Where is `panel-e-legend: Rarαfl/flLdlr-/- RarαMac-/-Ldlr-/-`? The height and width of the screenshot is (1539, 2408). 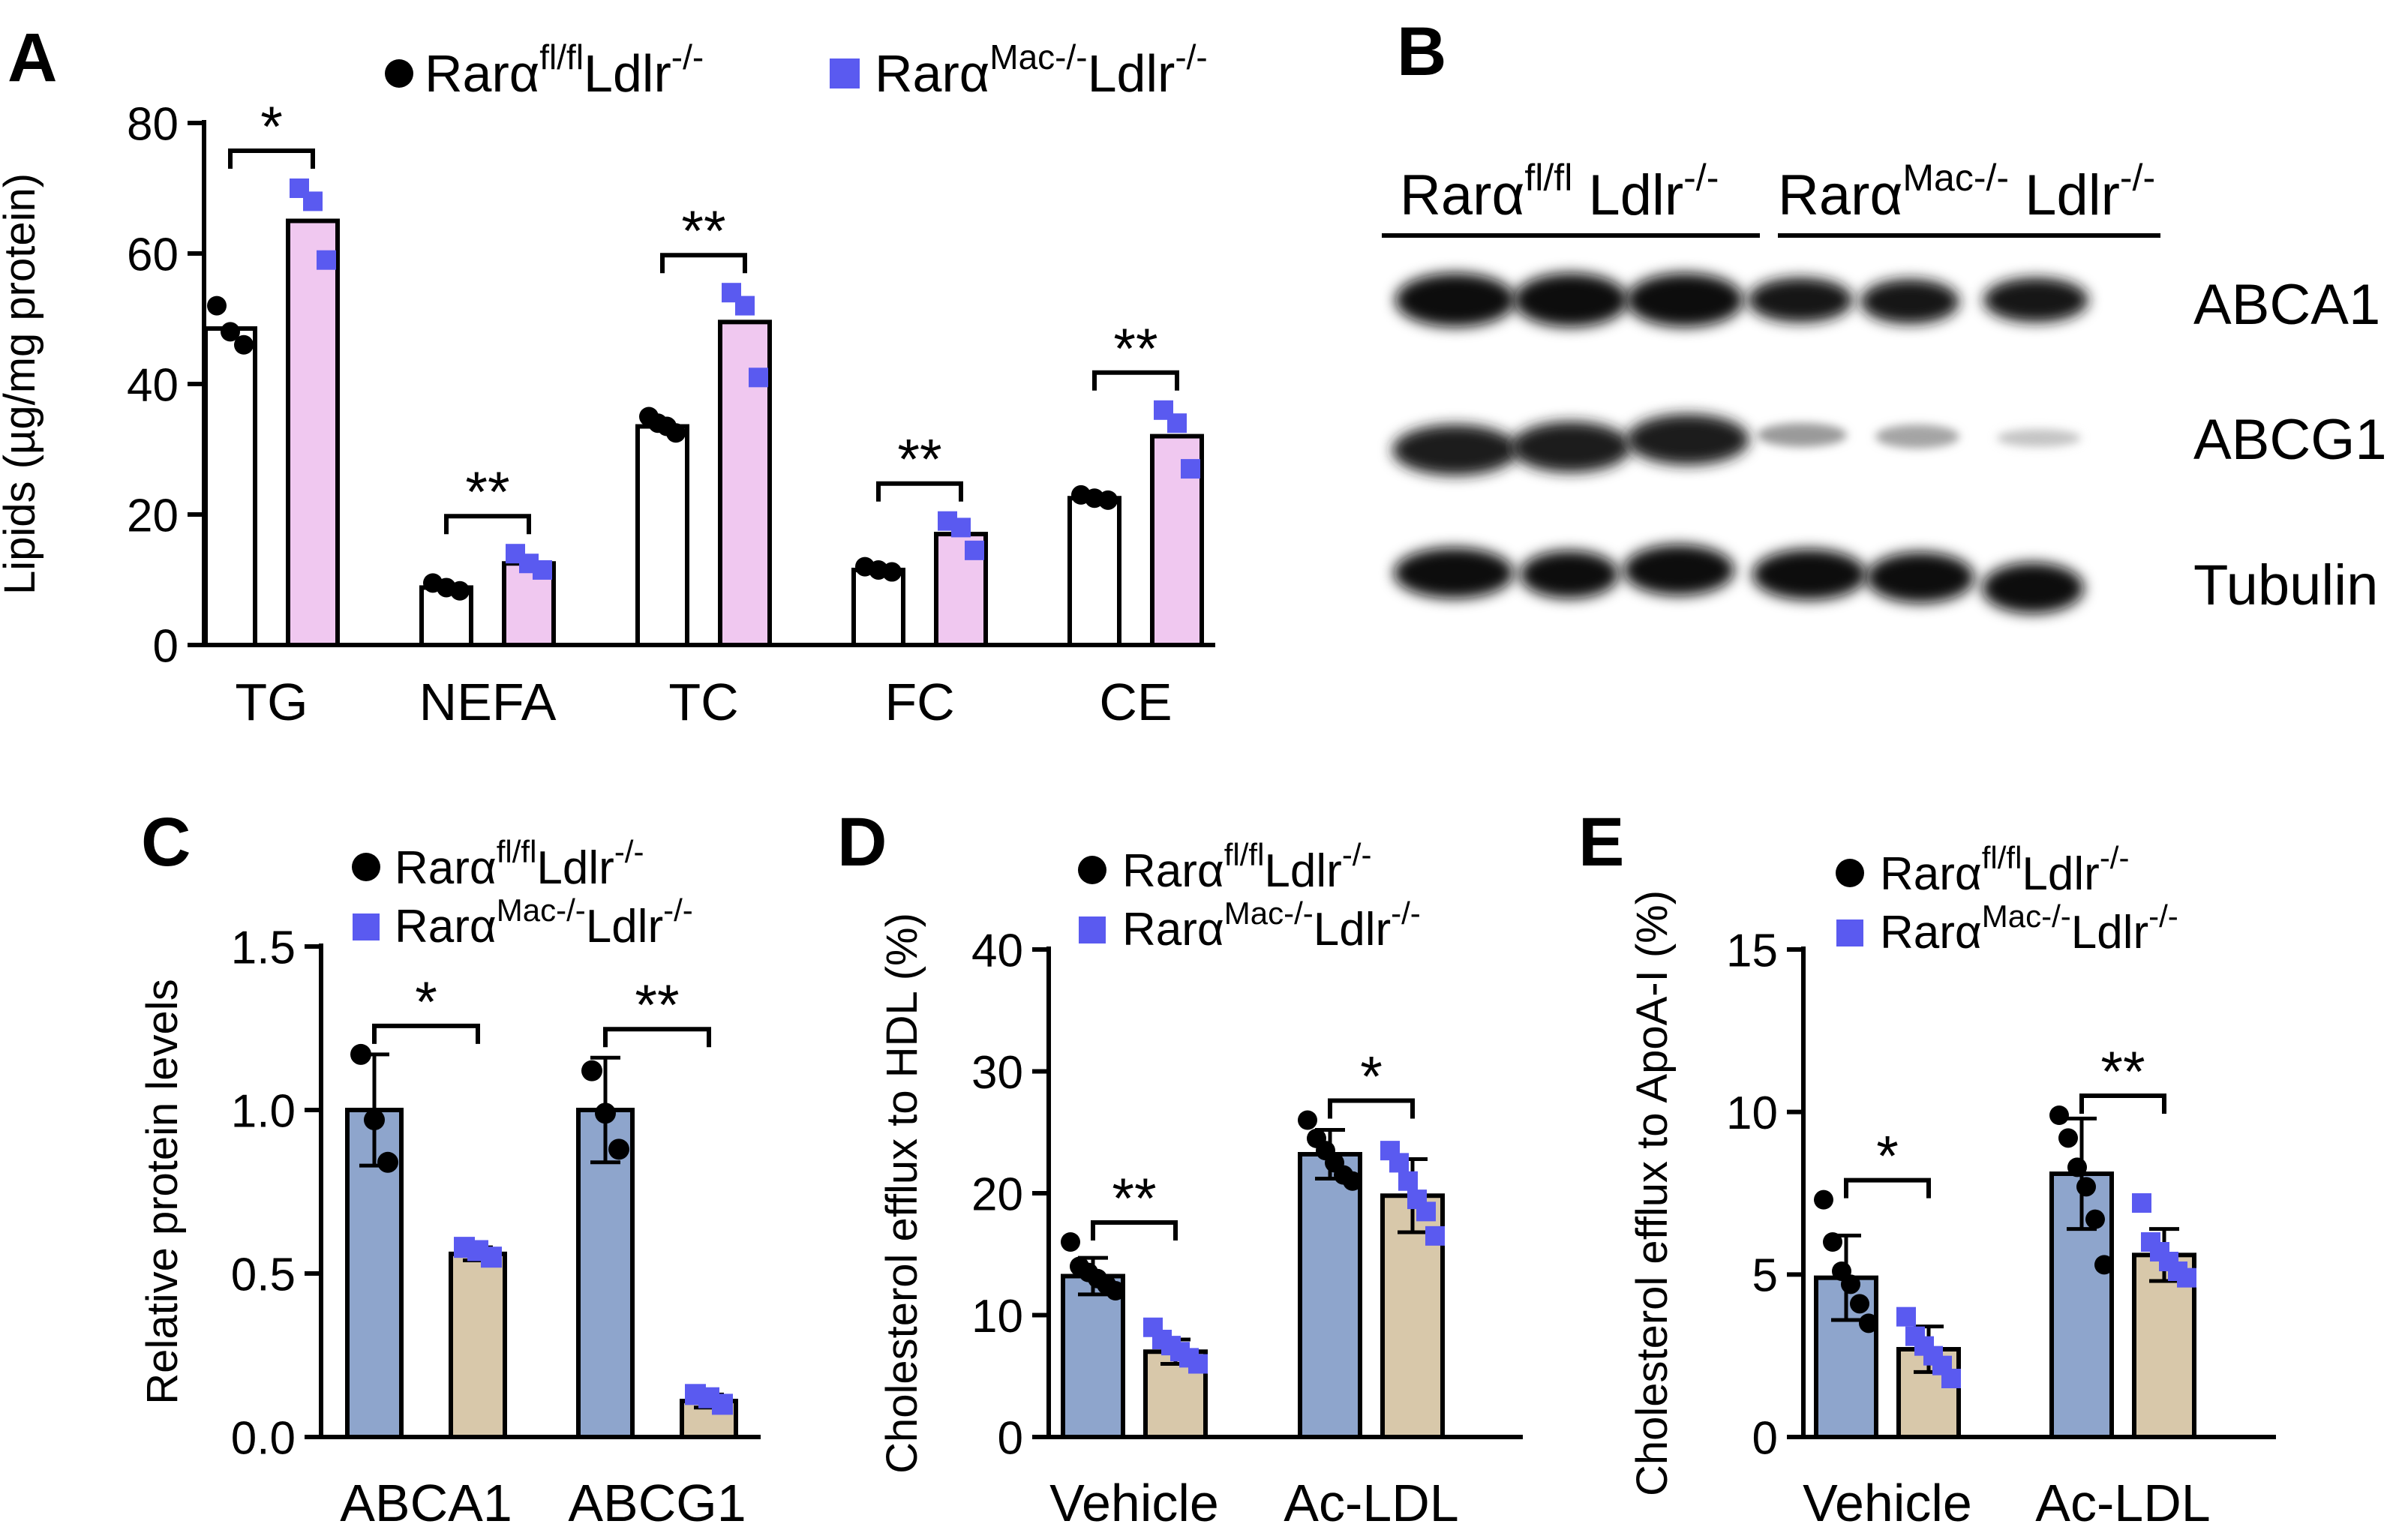 panel-e-legend: Rarαfl/flLdlr-/- RarαMac-/-Ldlr-/- is located at coordinates (2007, 899).